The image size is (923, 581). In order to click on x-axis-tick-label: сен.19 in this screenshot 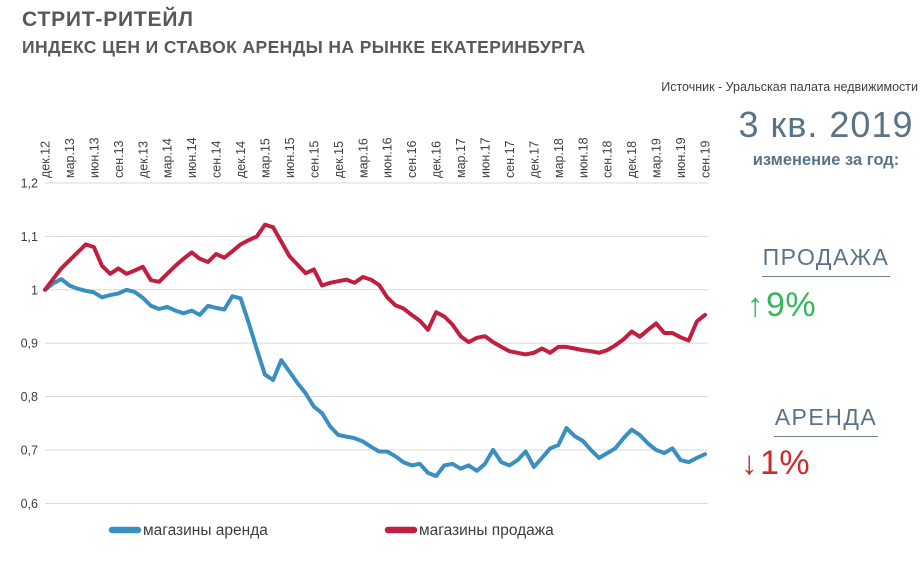, I will do `click(706, 159)`.